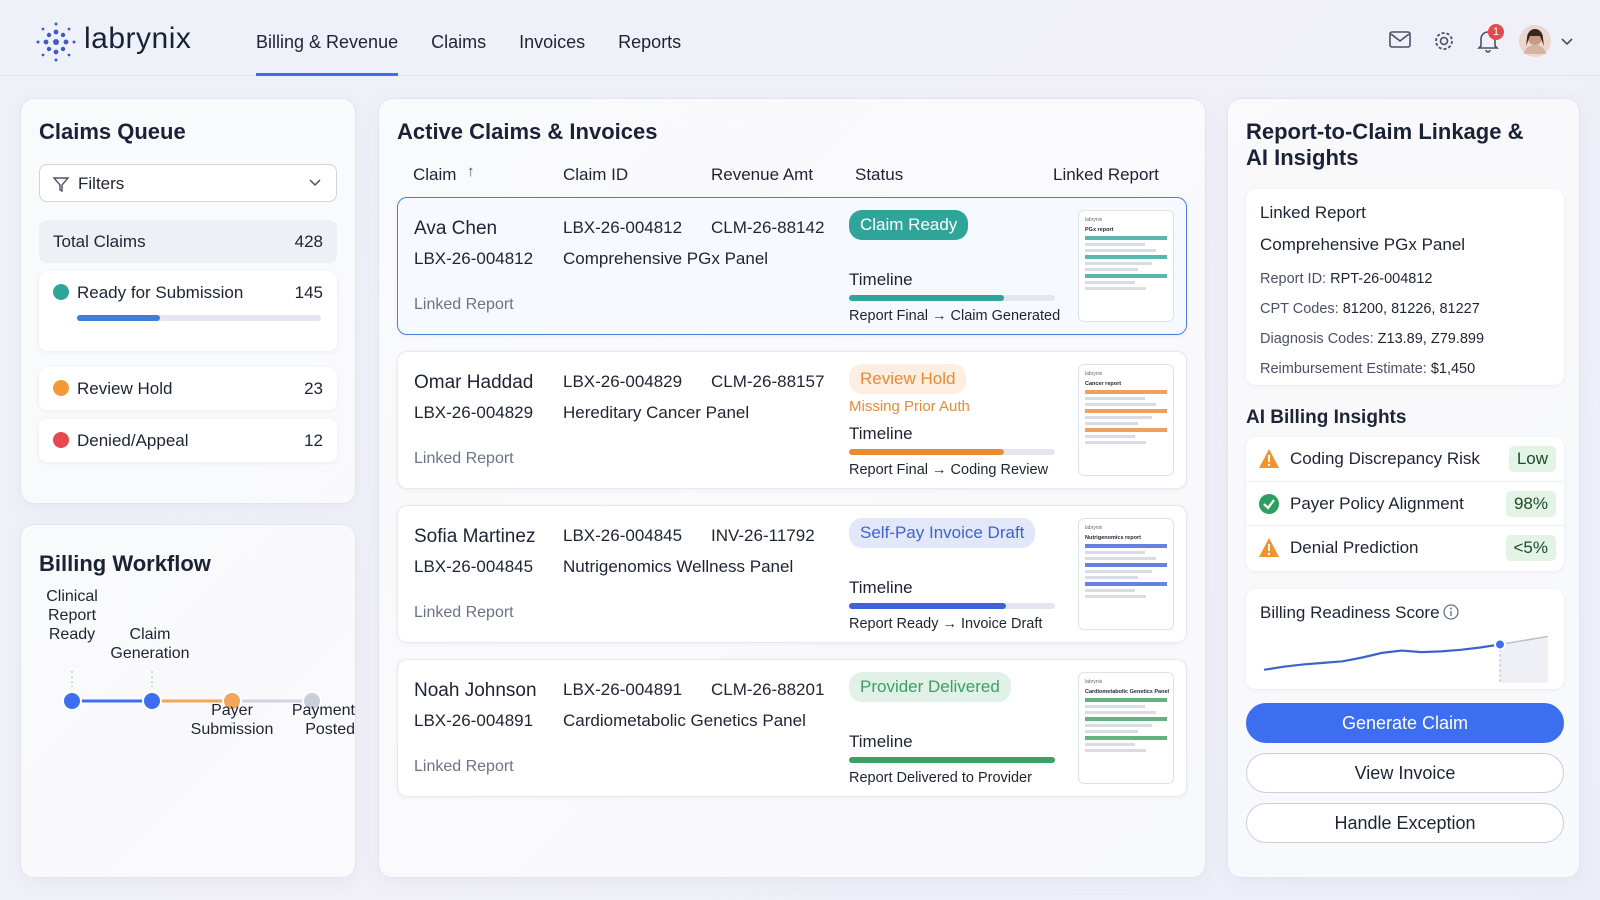  What do you see at coordinates (1126, 420) in the screenshot?
I see `report-thumbnail: labrynix Cancer report` at bounding box center [1126, 420].